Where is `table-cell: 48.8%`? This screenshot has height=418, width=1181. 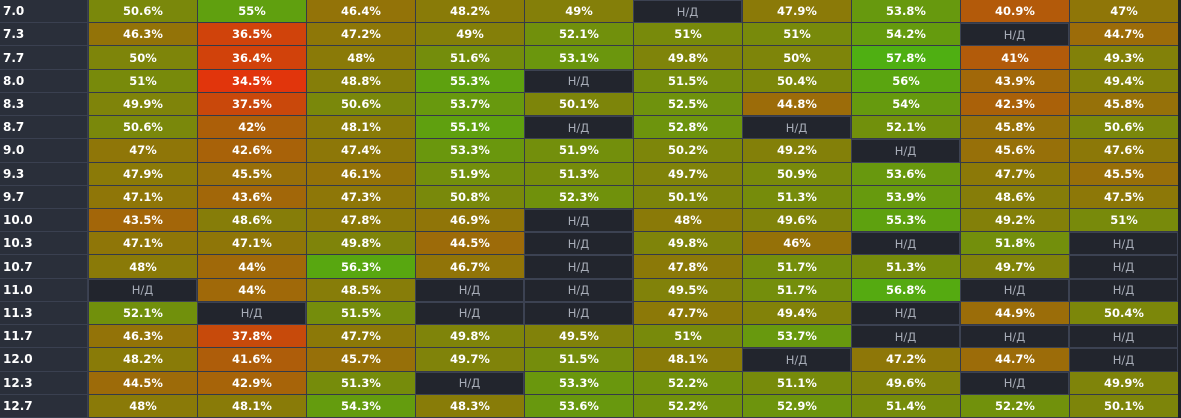
table-cell: 48.8% is located at coordinates (360, 81).